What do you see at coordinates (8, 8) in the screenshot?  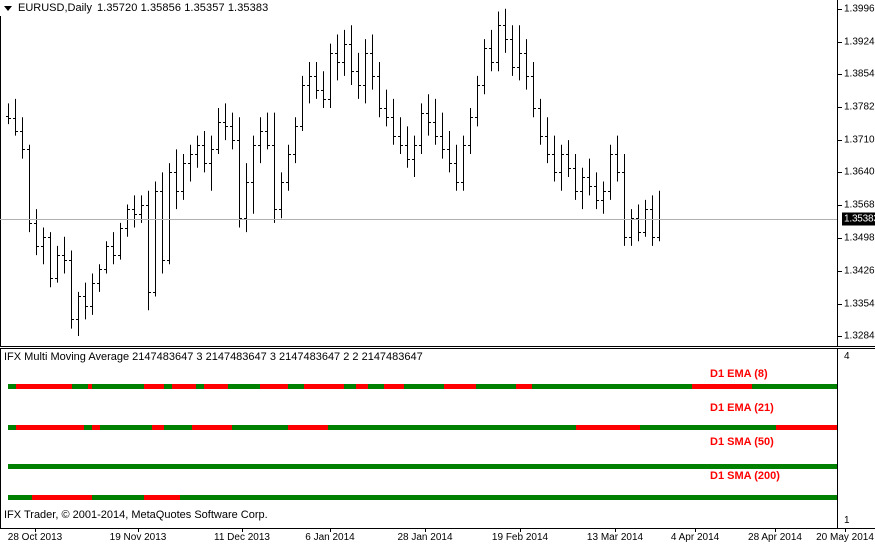 I see `chevron-down-icon` at bounding box center [8, 8].